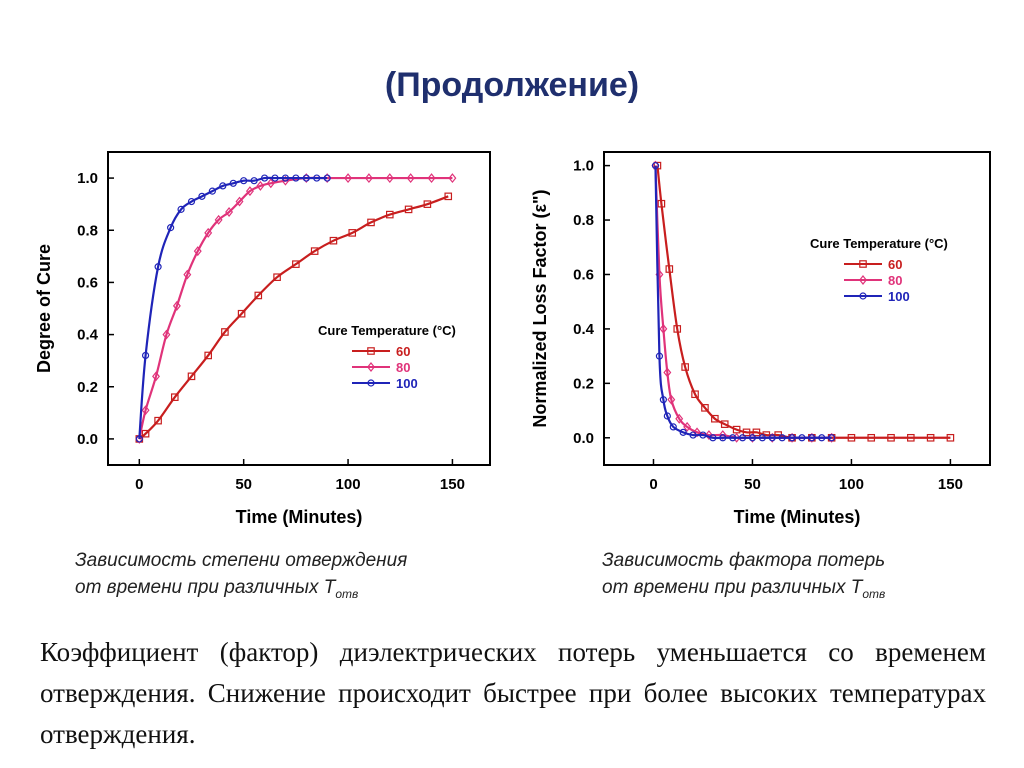  What do you see at coordinates (407, 383) in the screenshot?
I see `legend-label-100: 100` at bounding box center [407, 383].